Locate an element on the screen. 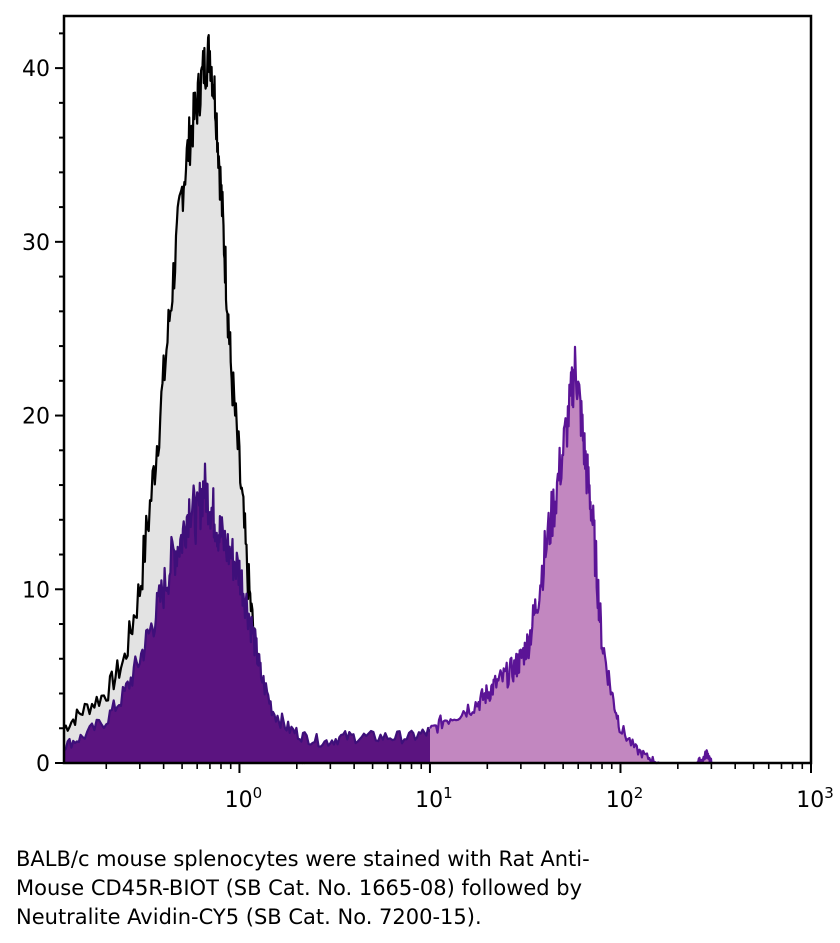 The width and height of the screenshot is (840, 943). x-tick-label: 10⁰ is located at coordinates (244, 798).